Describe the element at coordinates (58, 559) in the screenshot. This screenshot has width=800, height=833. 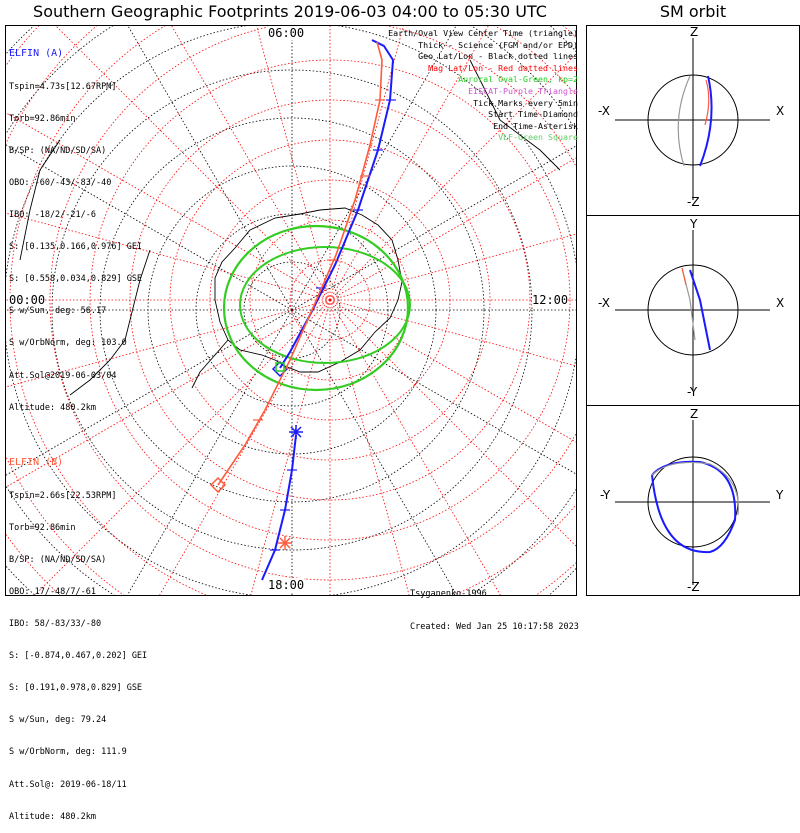
I see `elfin-b-line: B/SP: (NA/ND/SD/SA)` at that location.